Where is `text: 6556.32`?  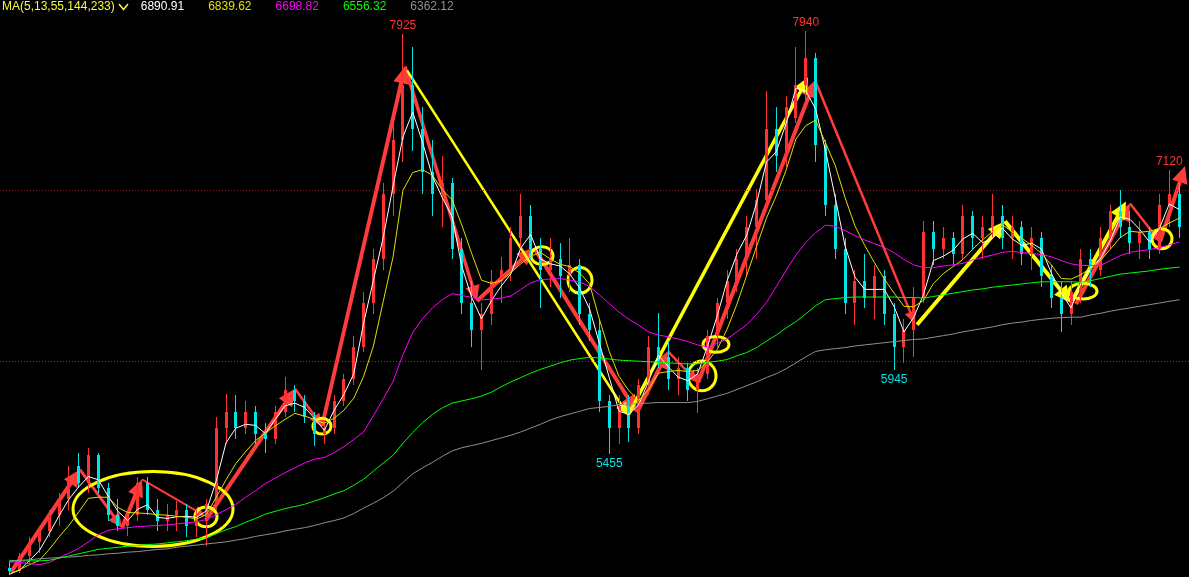 text: 6556.32 is located at coordinates (364, 6).